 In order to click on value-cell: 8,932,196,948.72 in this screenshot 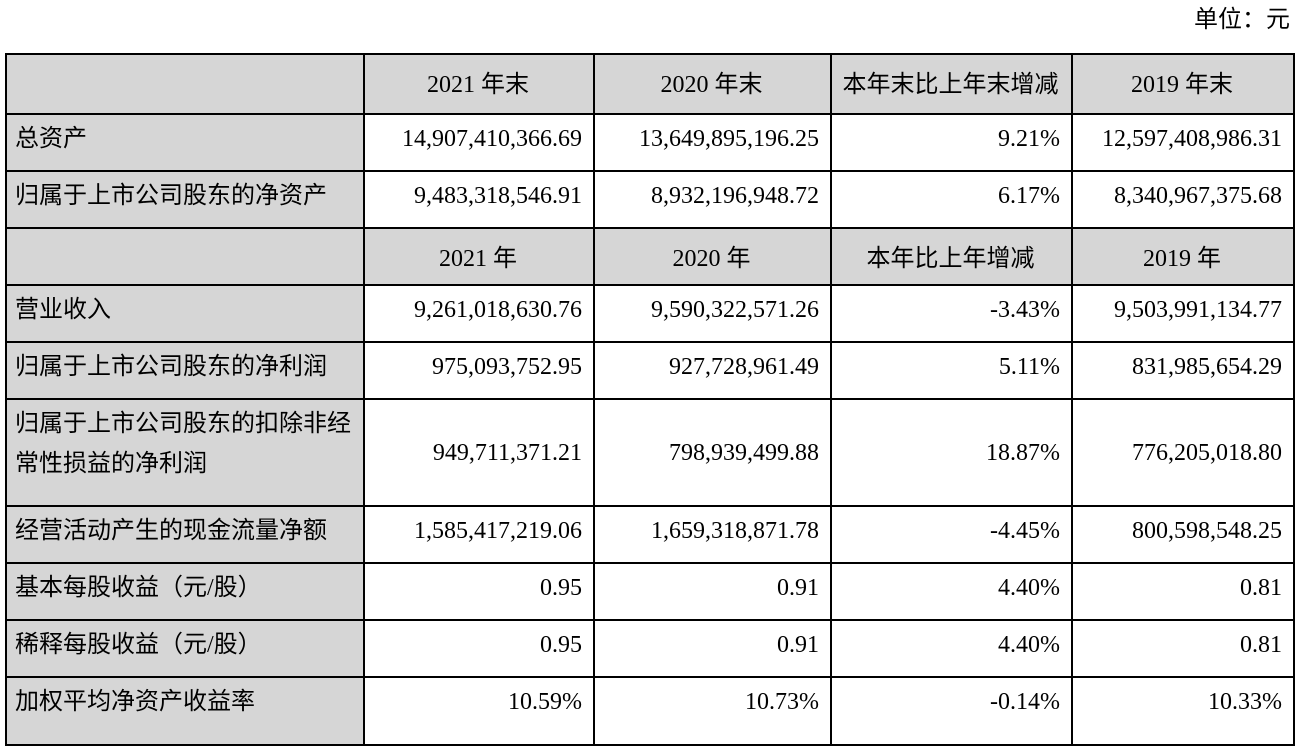, I will do `click(712, 199)`.